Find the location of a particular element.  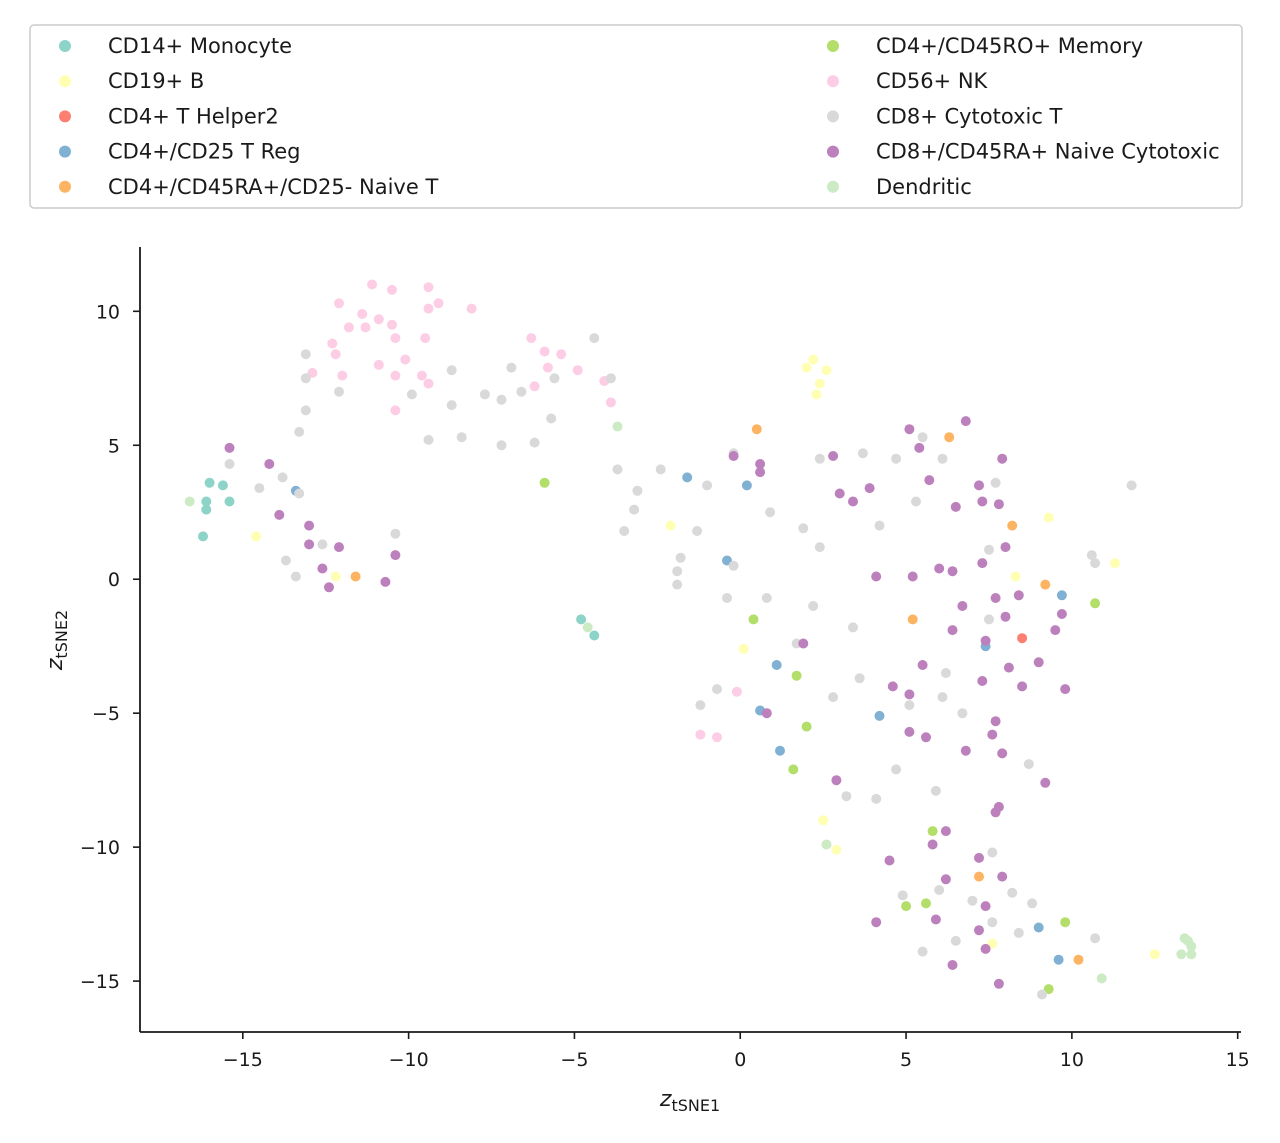

legend-label: CD4+/CD45RO+ Memory is located at coordinates (1009, 46).